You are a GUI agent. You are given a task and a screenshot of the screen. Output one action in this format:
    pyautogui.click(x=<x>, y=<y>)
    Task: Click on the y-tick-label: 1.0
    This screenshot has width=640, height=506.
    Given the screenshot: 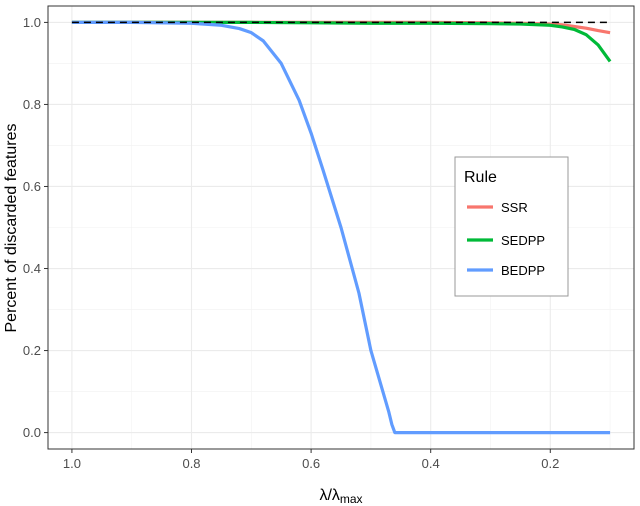 What is the action you would take?
    pyautogui.click(x=32, y=22)
    